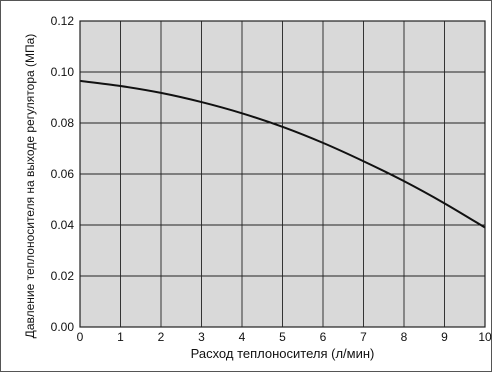  I want to click on y-tick-label: 0.02, so click(63, 276).